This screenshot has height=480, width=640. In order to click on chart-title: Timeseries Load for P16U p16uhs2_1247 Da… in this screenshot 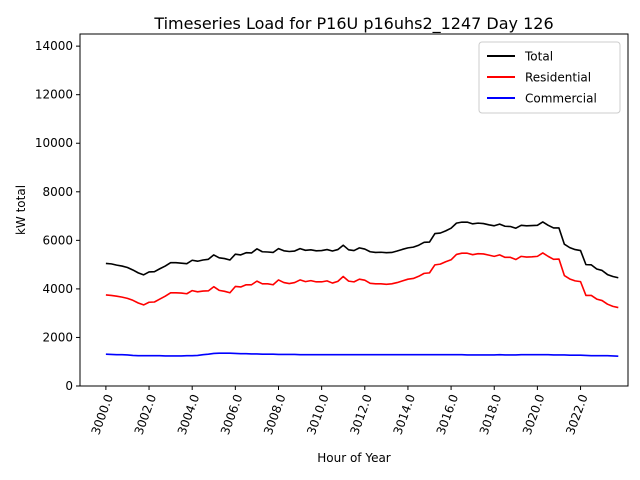, I will do `click(353, 24)`.